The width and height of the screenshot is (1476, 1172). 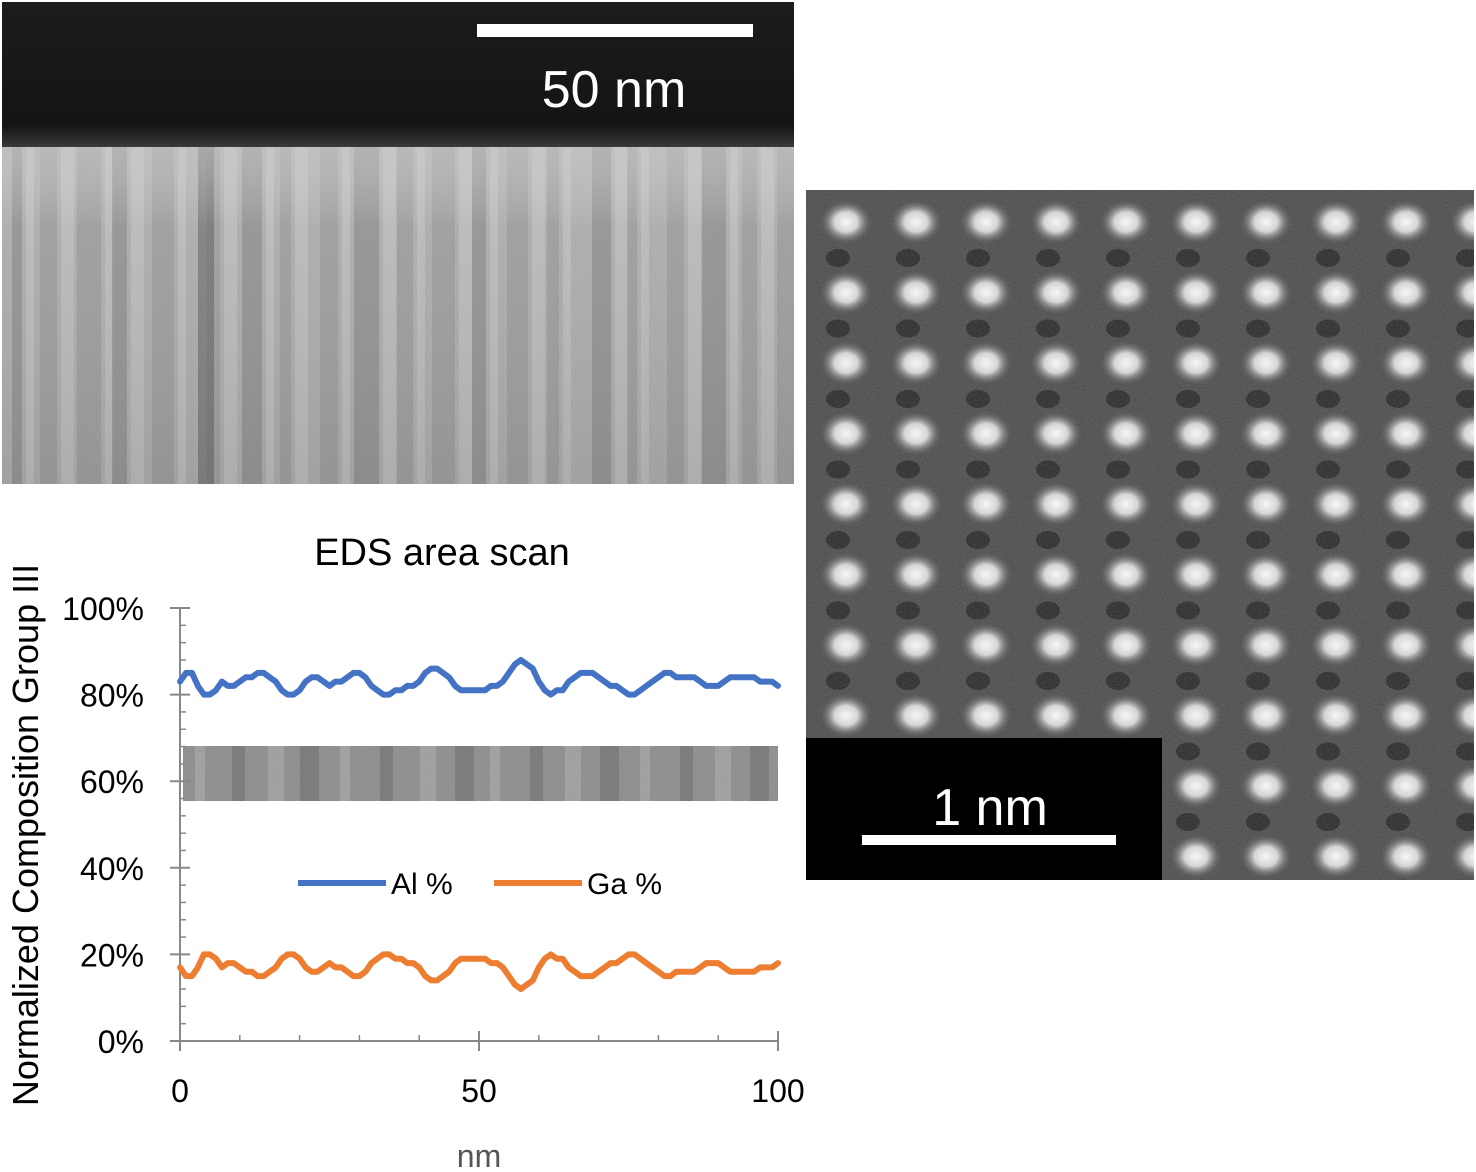 What do you see at coordinates (624, 884) in the screenshot?
I see `legend-label-ga: Ga %` at bounding box center [624, 884].